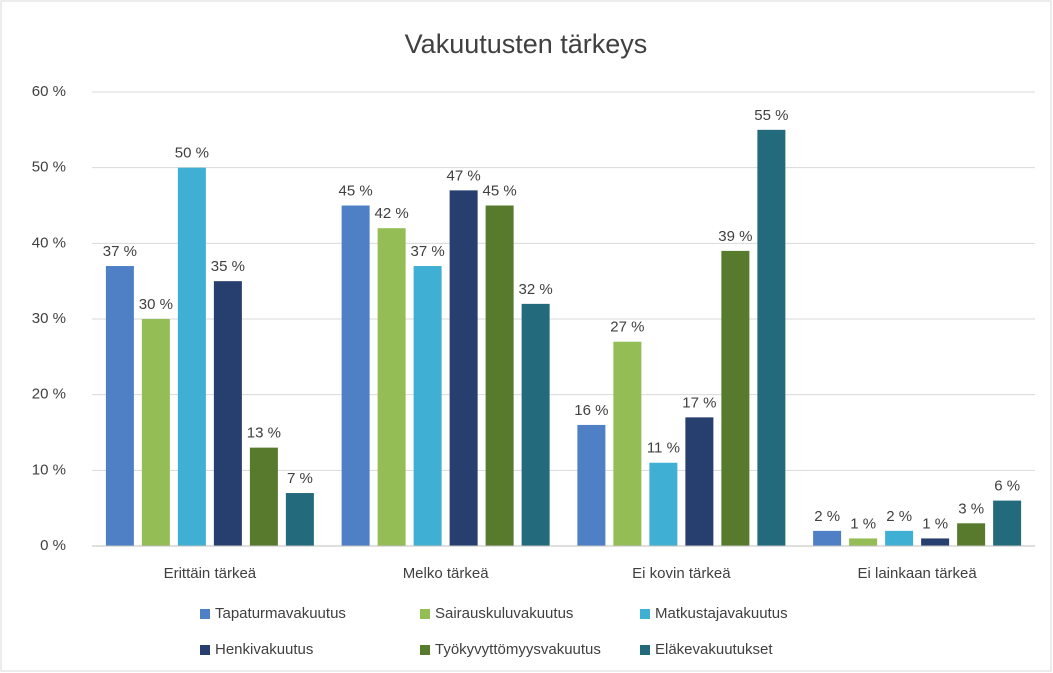 The width and height of the screenshot is (1053, 673). Describe the element at coordinates (721, 613) in the screenshot. I see `legend-label: Matkustajavakuutus` at that location.